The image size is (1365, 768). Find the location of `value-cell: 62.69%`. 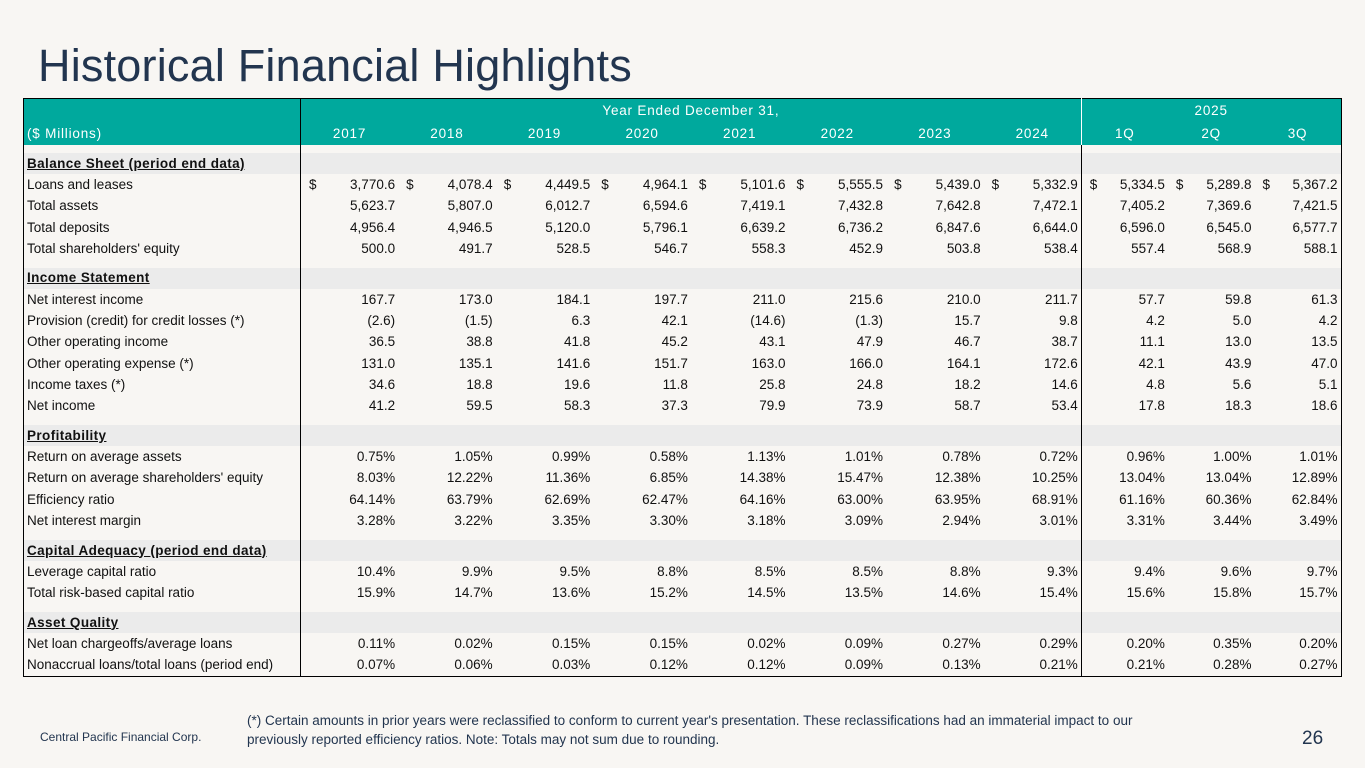

value-cell: 62.69% is located at coordinates (567, 499).